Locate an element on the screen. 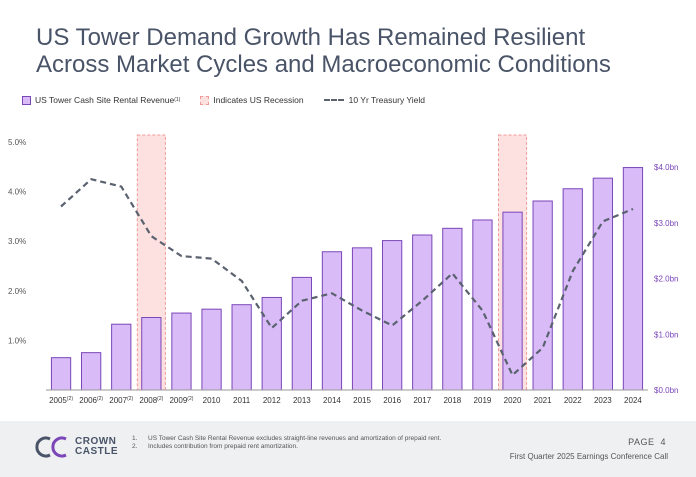  crown-castle-logo-mark-icon is located at coordinates (51, 447).